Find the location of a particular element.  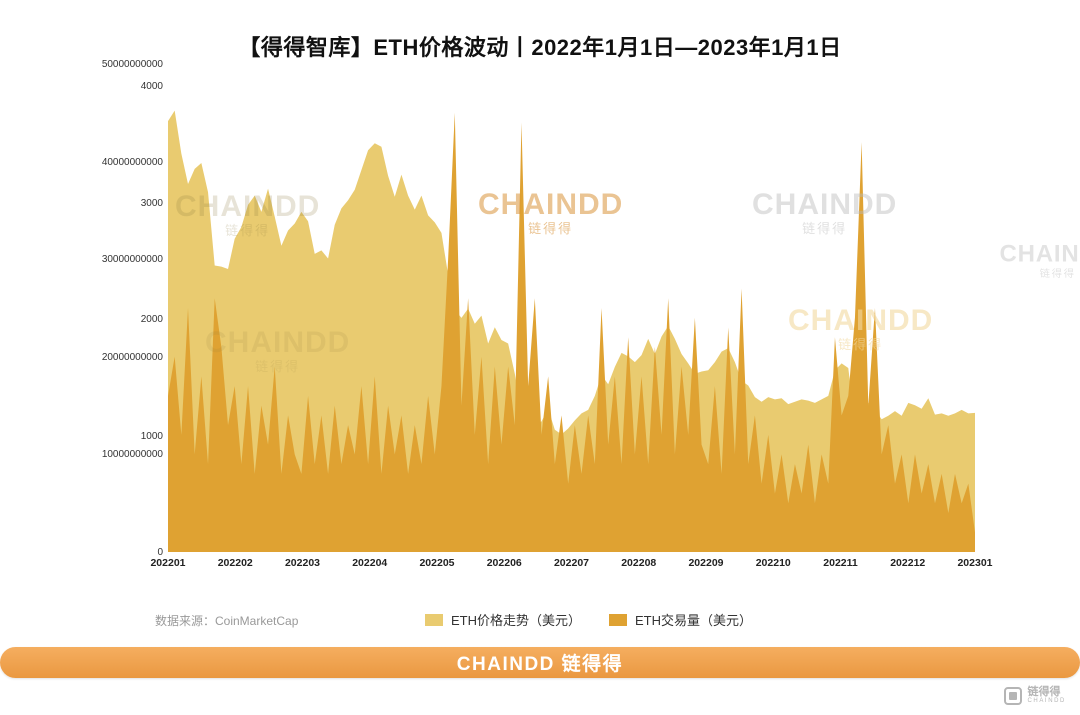

brand-banner-logo: CHAINDD 链得得 is located at coordinates (540, 664).